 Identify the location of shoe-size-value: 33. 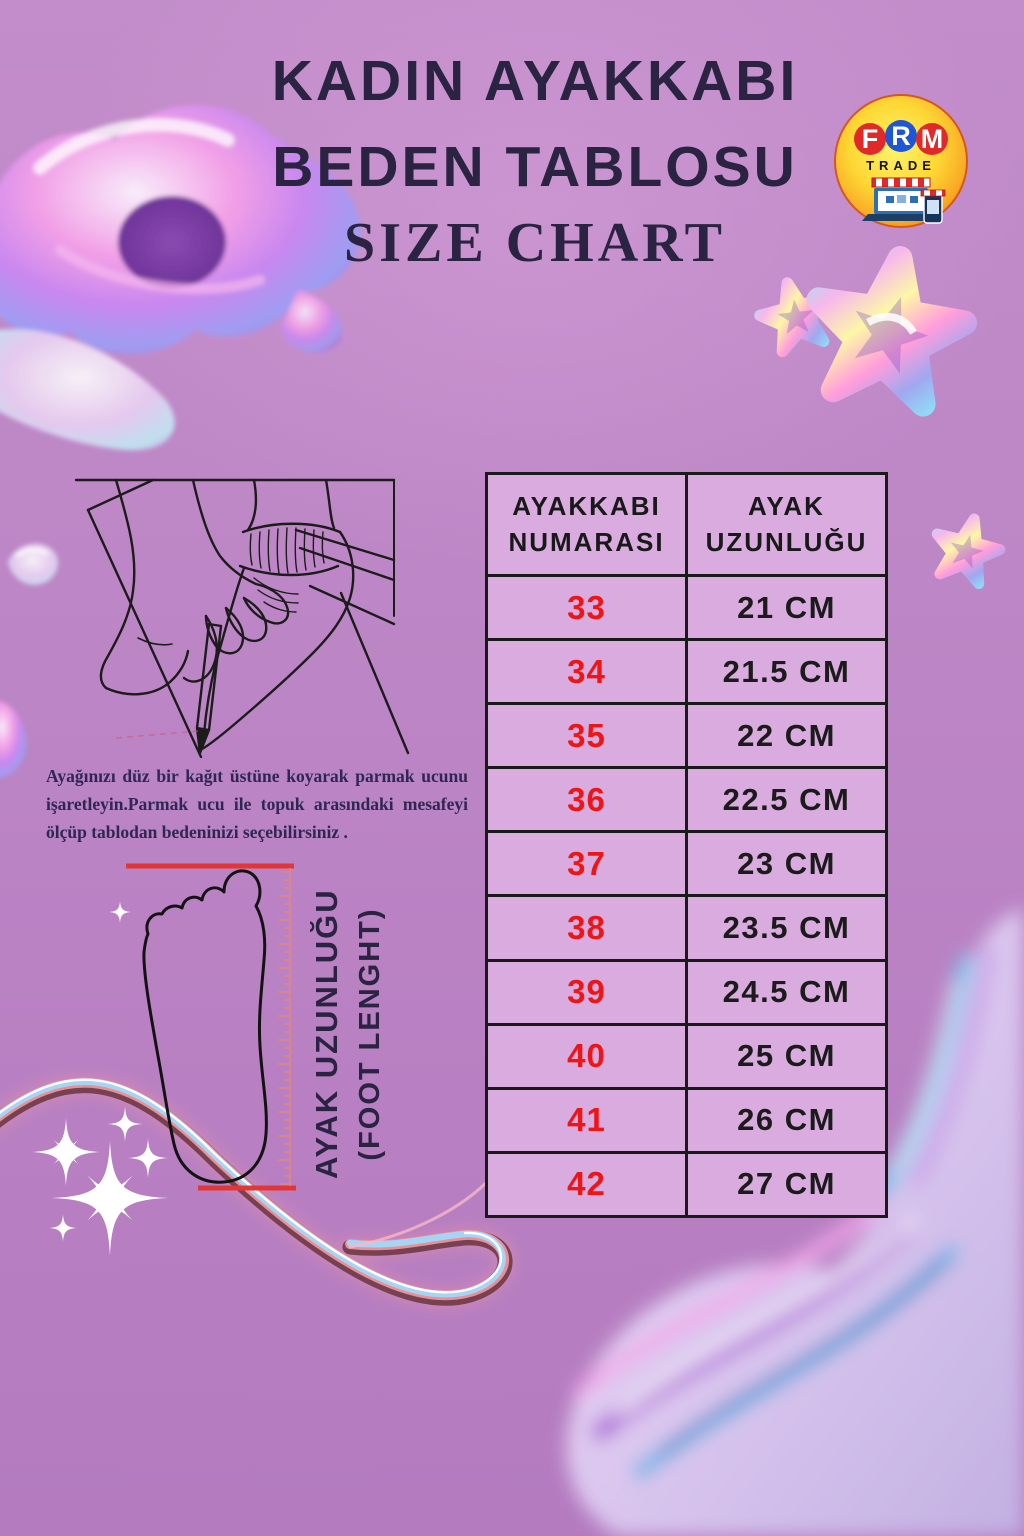
(586, 607).